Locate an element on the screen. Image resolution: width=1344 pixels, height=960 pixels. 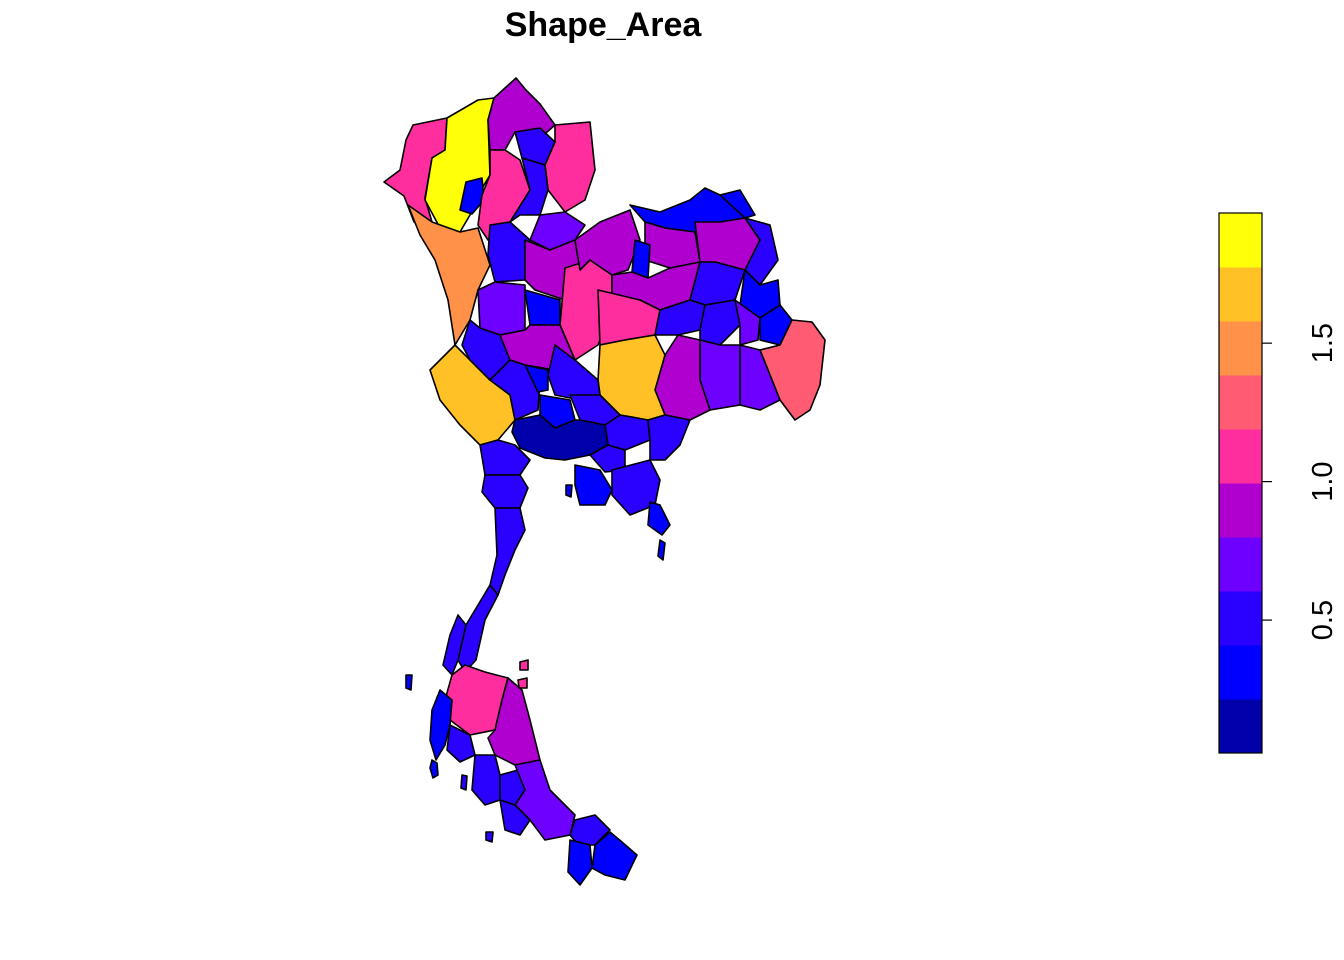
province-chachoengsao is located at coordinates (607, 458).